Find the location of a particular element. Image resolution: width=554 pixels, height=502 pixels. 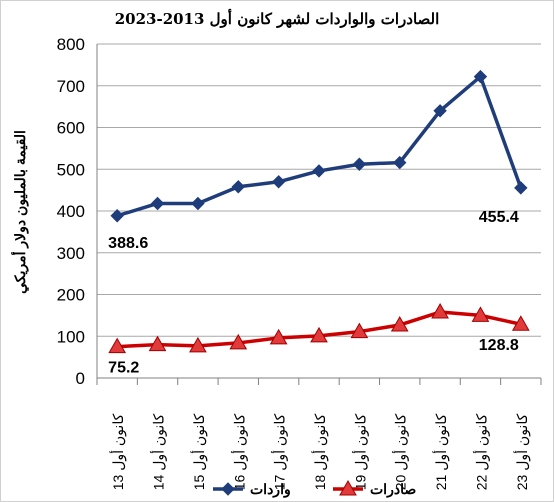

y-axis-label: القيمة بالمليون دولار أمريكي is located at coordinates (19, 212).